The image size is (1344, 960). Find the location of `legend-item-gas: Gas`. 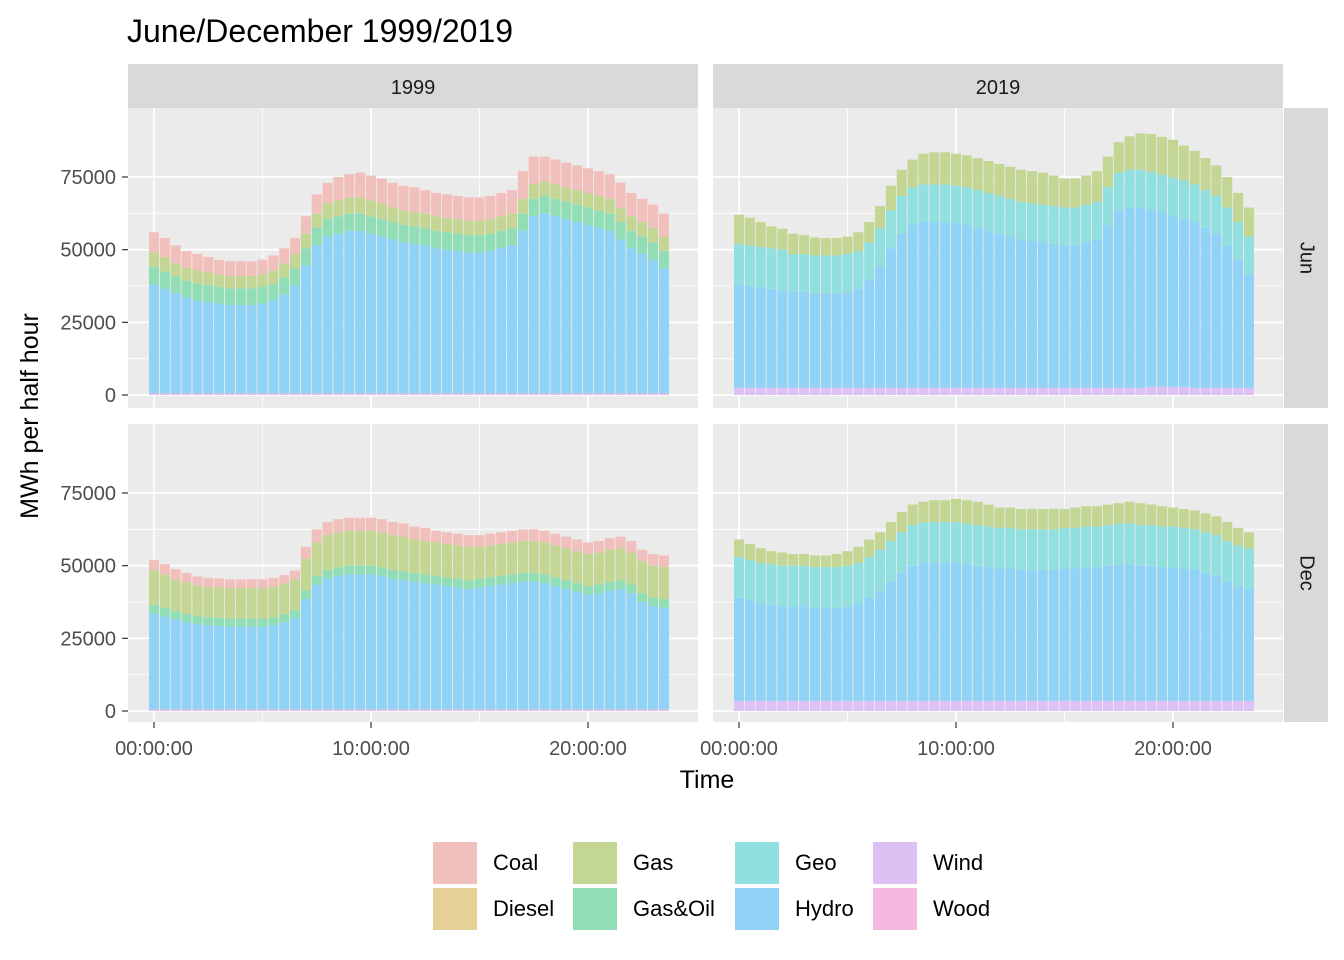

legend-item-gas: Gas is located at coordinates (623, 863).